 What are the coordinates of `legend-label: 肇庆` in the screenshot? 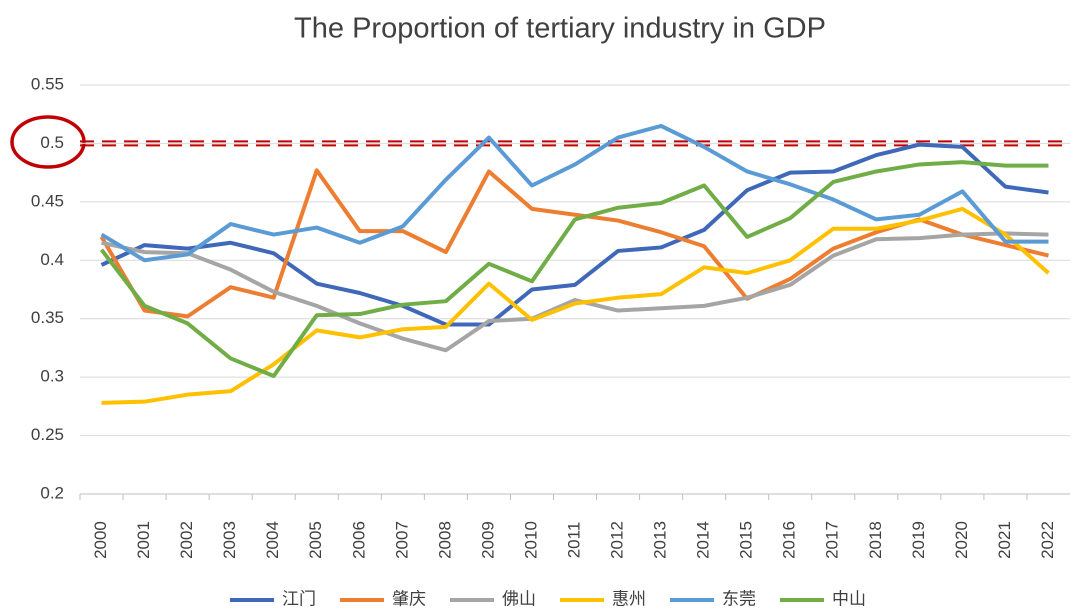 It's located at (409, 598).